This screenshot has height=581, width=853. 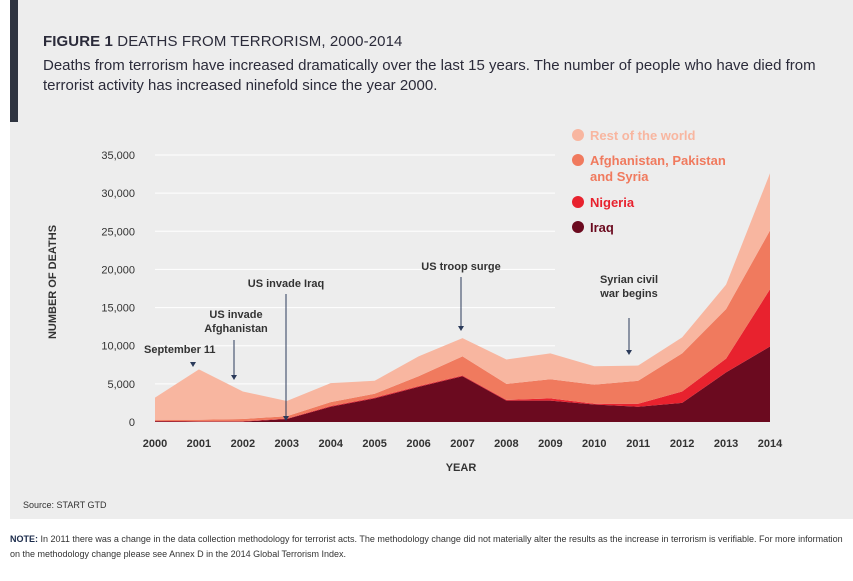 What do you see at coordinates (118, 194) in the screenshot?
I see `y-tick-label: 30,000` at bounding box center [118, 194].